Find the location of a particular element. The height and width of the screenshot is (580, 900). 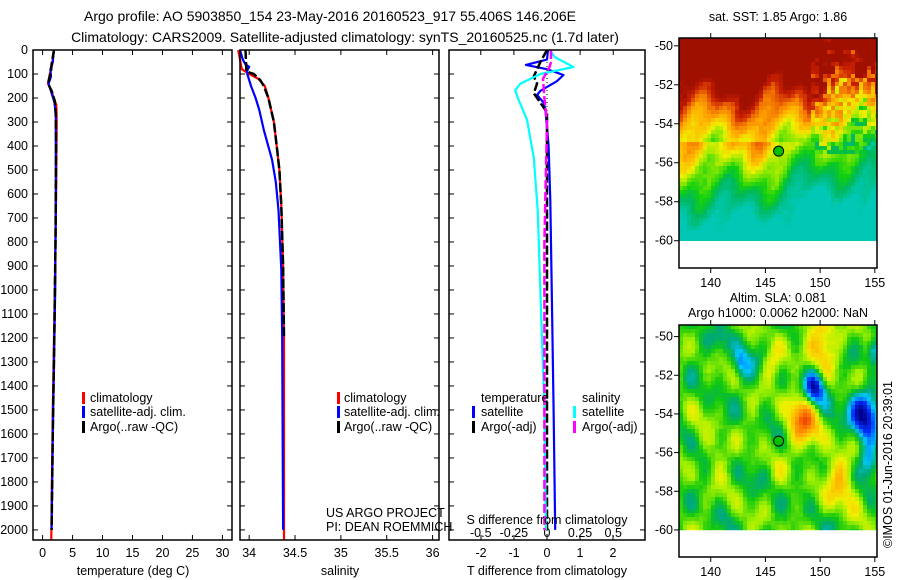

y-tick-label: 1400 is located at coordinates (14, 386).